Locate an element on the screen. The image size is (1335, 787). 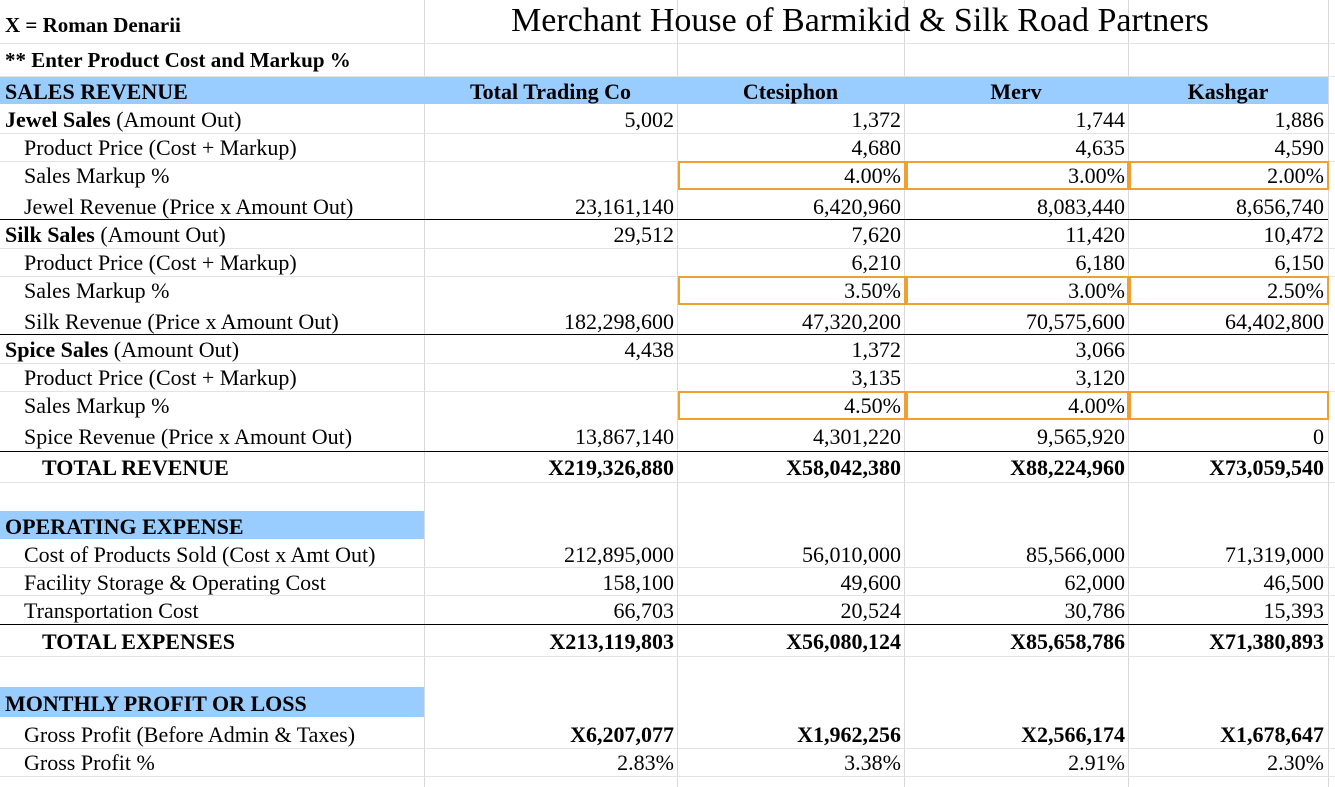
transport-kashgar: 15,393 is located at coordinates (1294, 610).